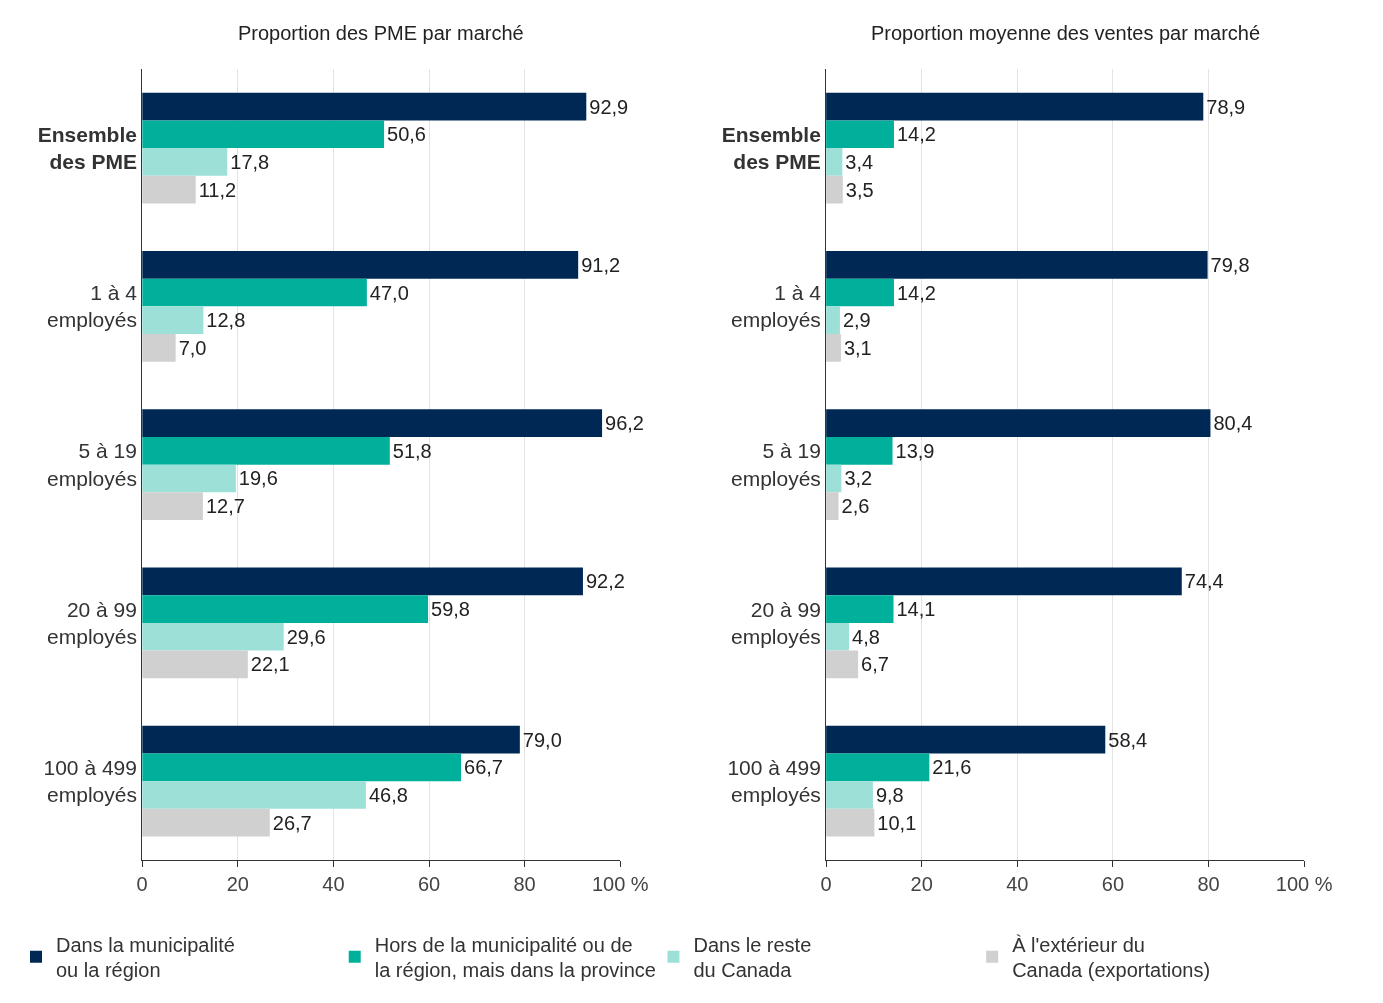  I want to click on data-label: 78,9, so click(1226, 106).